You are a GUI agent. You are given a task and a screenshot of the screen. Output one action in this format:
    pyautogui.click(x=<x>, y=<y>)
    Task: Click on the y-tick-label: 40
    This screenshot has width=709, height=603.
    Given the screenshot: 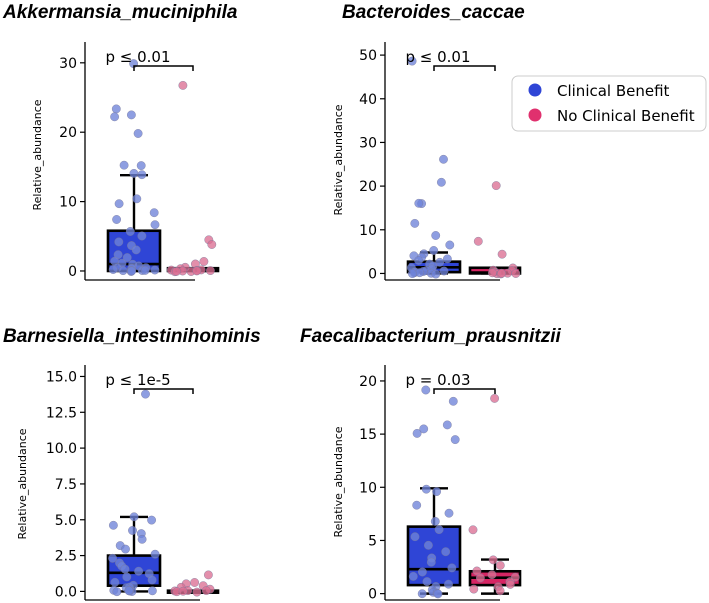 What is the action you would take?
    pyautogui.click(x=368, y=100)
    